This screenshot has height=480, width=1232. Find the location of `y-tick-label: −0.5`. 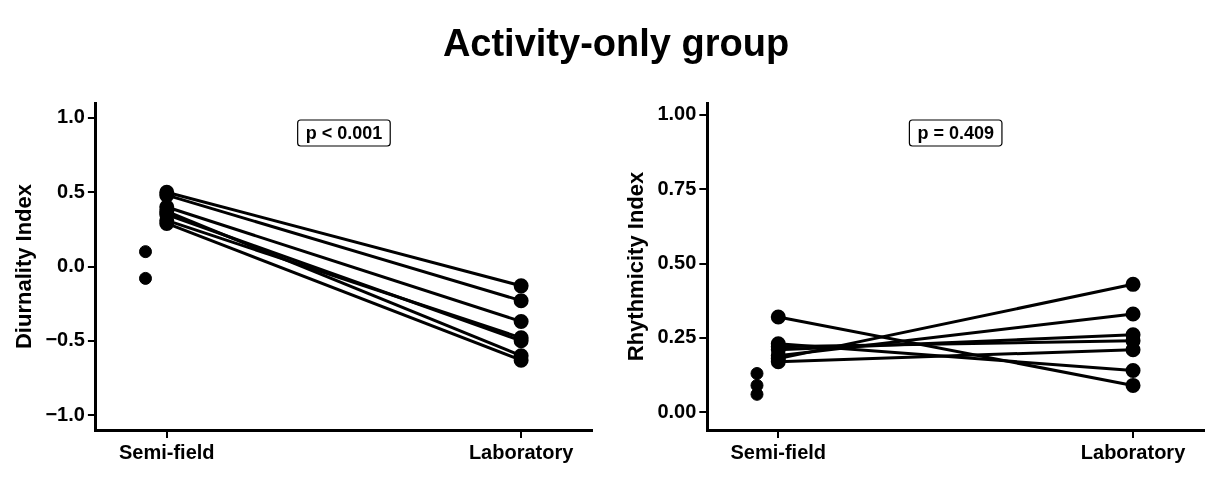

y-tick-label: −0.5 is located at coordinates (65, 339).